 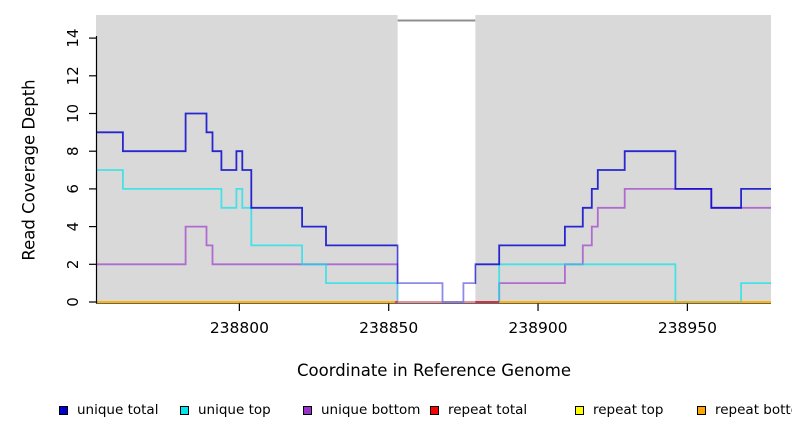 What do you see at coordinates (434, 410) in the screenshot?
I see `legend-swatch-repeat-total` at bounding box center [434, 410].